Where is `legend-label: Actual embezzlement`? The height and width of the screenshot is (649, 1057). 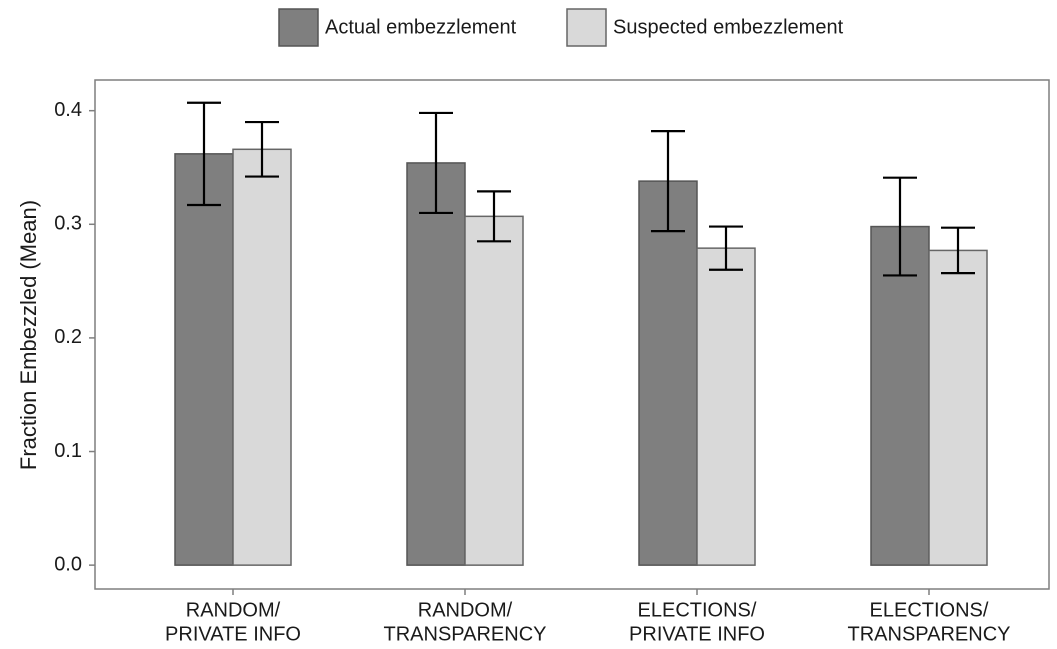
legend-label: Actual embezzlement is located at coordinates (421, 27).